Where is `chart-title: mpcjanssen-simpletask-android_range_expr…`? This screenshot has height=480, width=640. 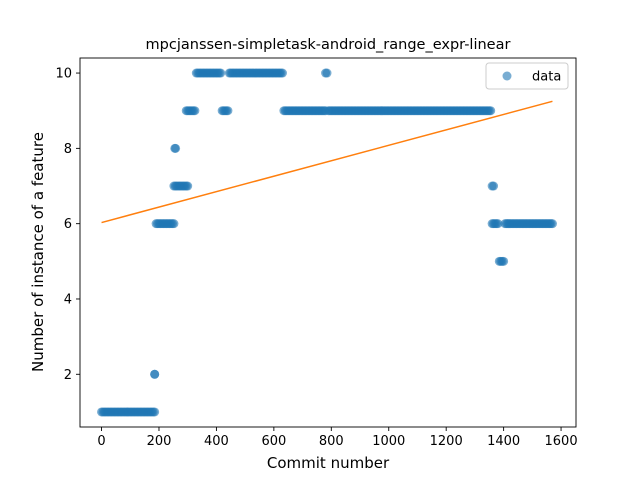 chart-title: mpcjanssen-simpletask-android_range_expr… is located at coordinates (328, 45).